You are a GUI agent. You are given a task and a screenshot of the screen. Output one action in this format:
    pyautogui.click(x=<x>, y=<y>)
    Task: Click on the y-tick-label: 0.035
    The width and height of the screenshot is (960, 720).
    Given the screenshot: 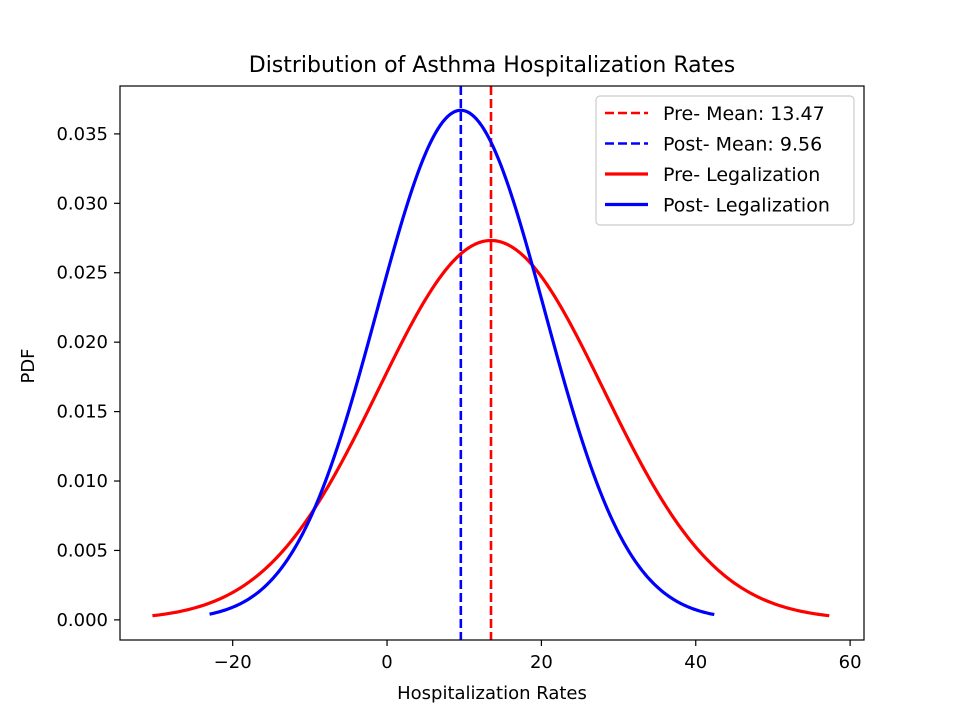 What is the action you would take?
    pyautogui.click(x=82, y=134)
    